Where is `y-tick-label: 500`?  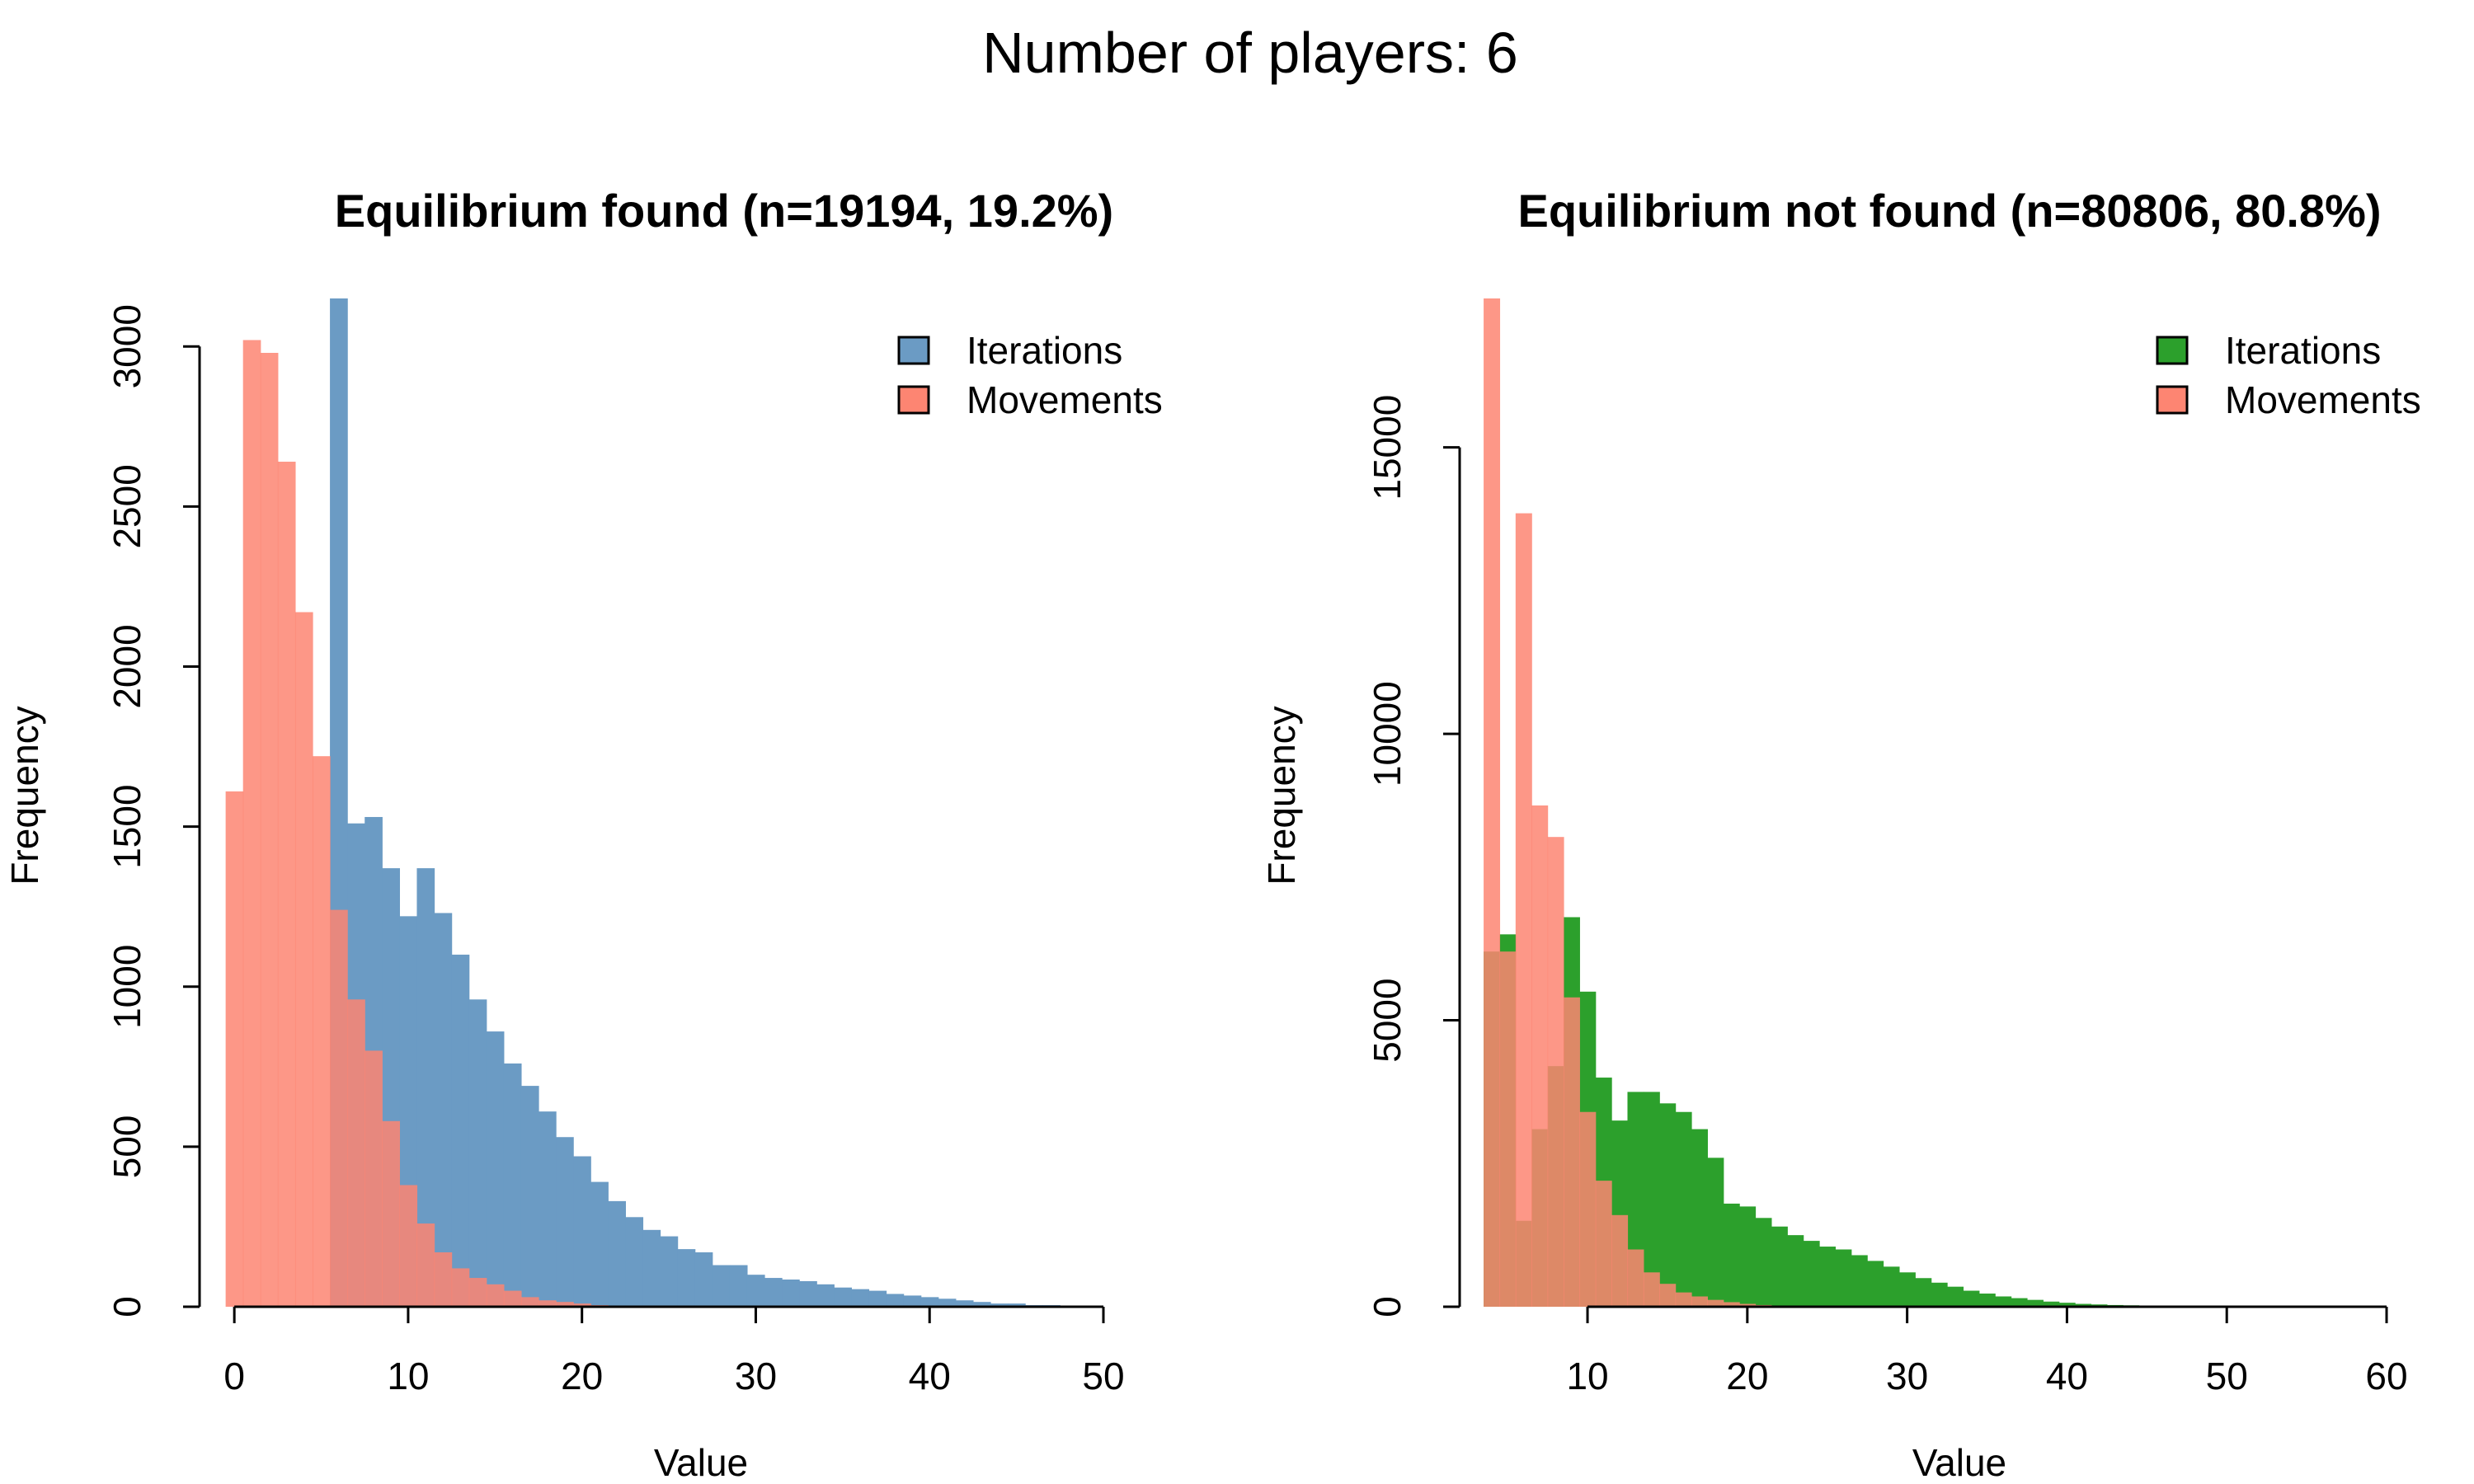 y-tick-label: 500 is located at coordinates (127, 1146).